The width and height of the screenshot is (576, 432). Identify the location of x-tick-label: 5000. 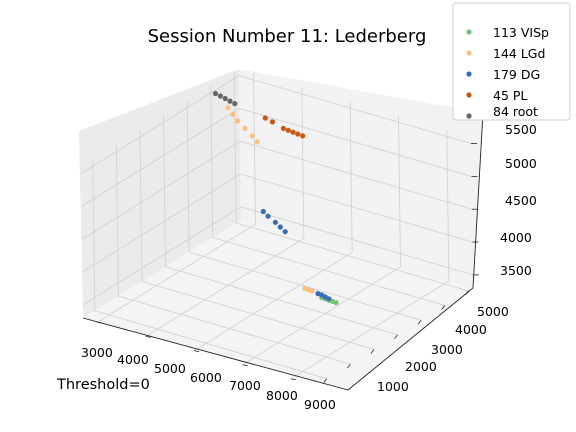
(170, 368).